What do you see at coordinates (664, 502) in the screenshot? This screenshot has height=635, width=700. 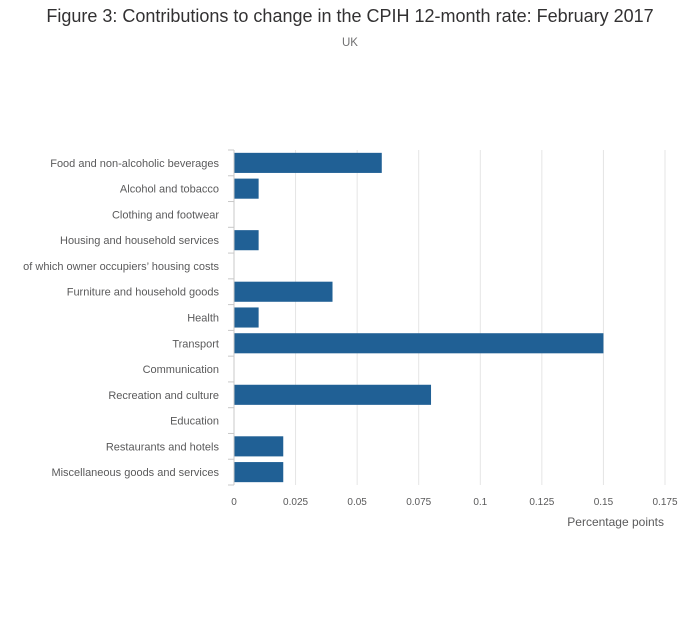 I see `x-tick-label: 0.175` at bounding box center [664, 502].